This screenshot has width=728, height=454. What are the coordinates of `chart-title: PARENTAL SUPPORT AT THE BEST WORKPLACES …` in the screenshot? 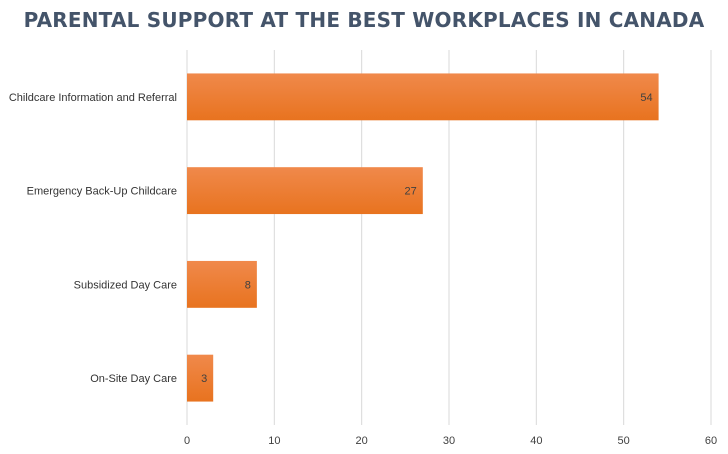 It's located at (364, 20).